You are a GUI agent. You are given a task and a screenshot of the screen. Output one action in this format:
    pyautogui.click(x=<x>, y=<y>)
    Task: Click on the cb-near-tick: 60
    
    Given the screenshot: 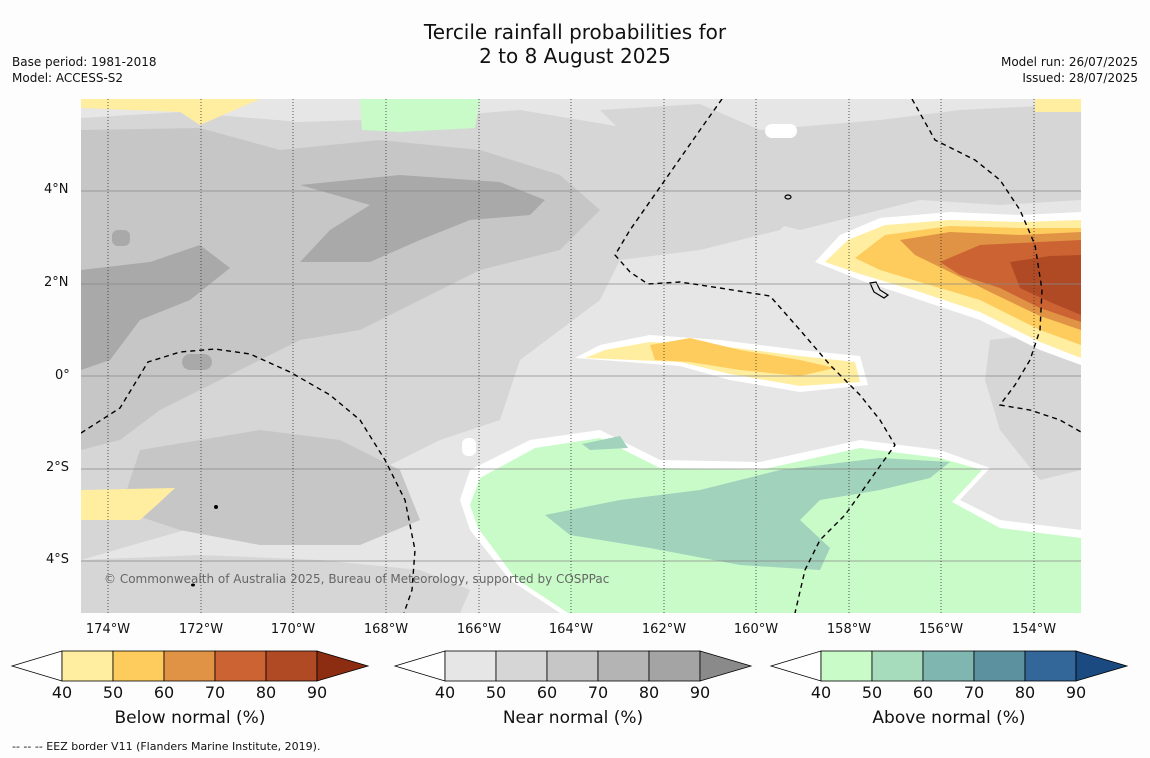 What is the action you would take?
    pyautogui.click(x=547, y=692)
    